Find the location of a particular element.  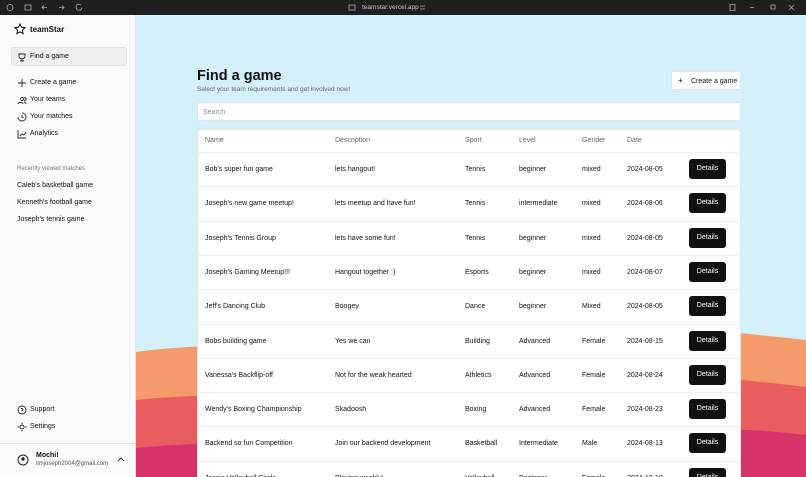

url: teamstar.vercel.app is located at coordinates (390, 7).